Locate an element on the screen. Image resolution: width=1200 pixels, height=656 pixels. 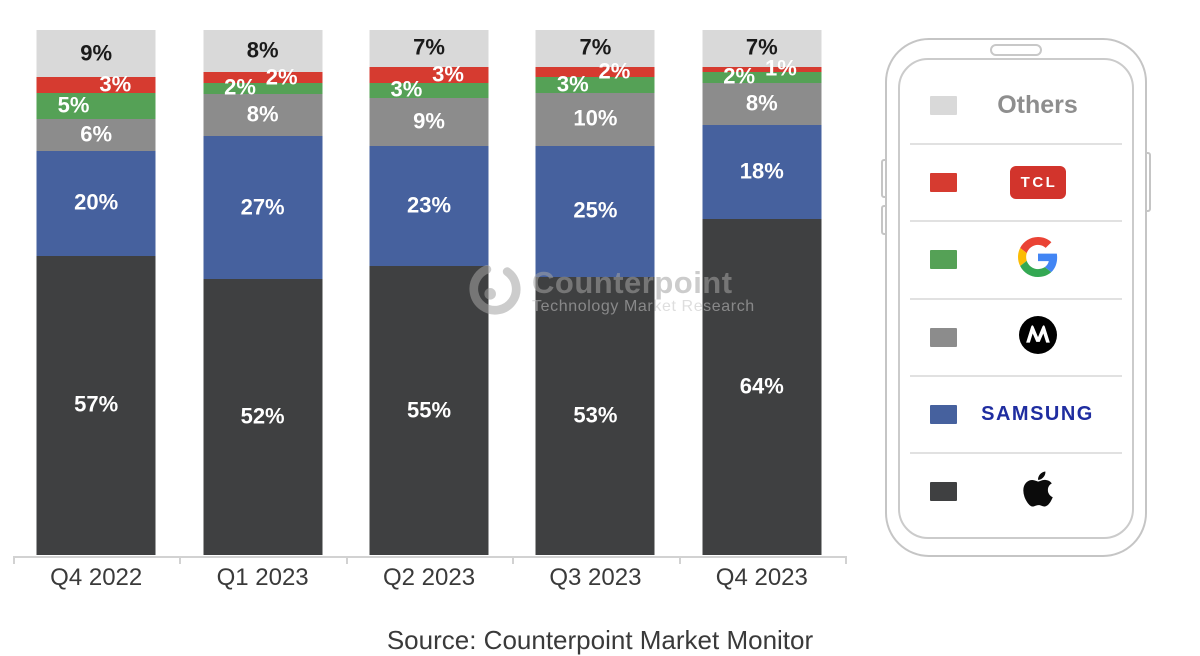
segment-value-label: 10% is located at coordinates (595, 118).